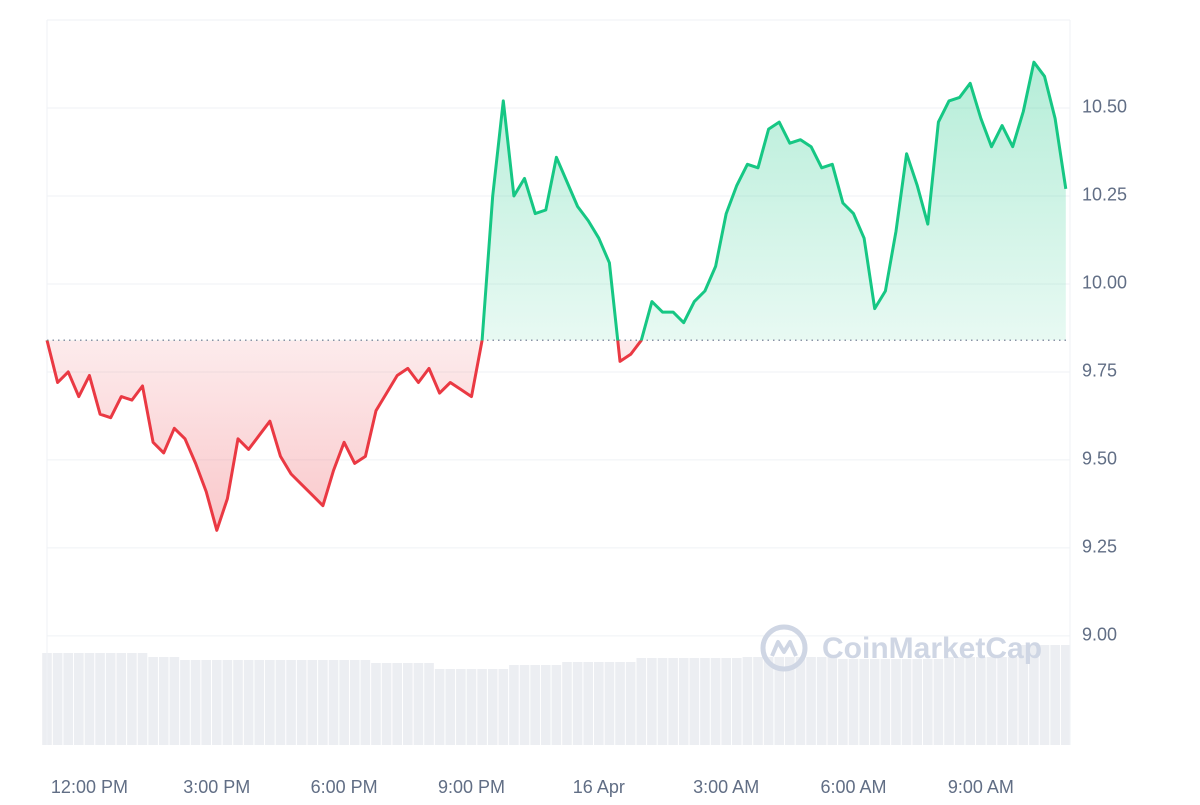 The image size is (1200, 805). What do you see at coordinates (344, 787) in the screenshot?
I see `x-tick-label: 6:00 PM` at bounding box center [344, 787].